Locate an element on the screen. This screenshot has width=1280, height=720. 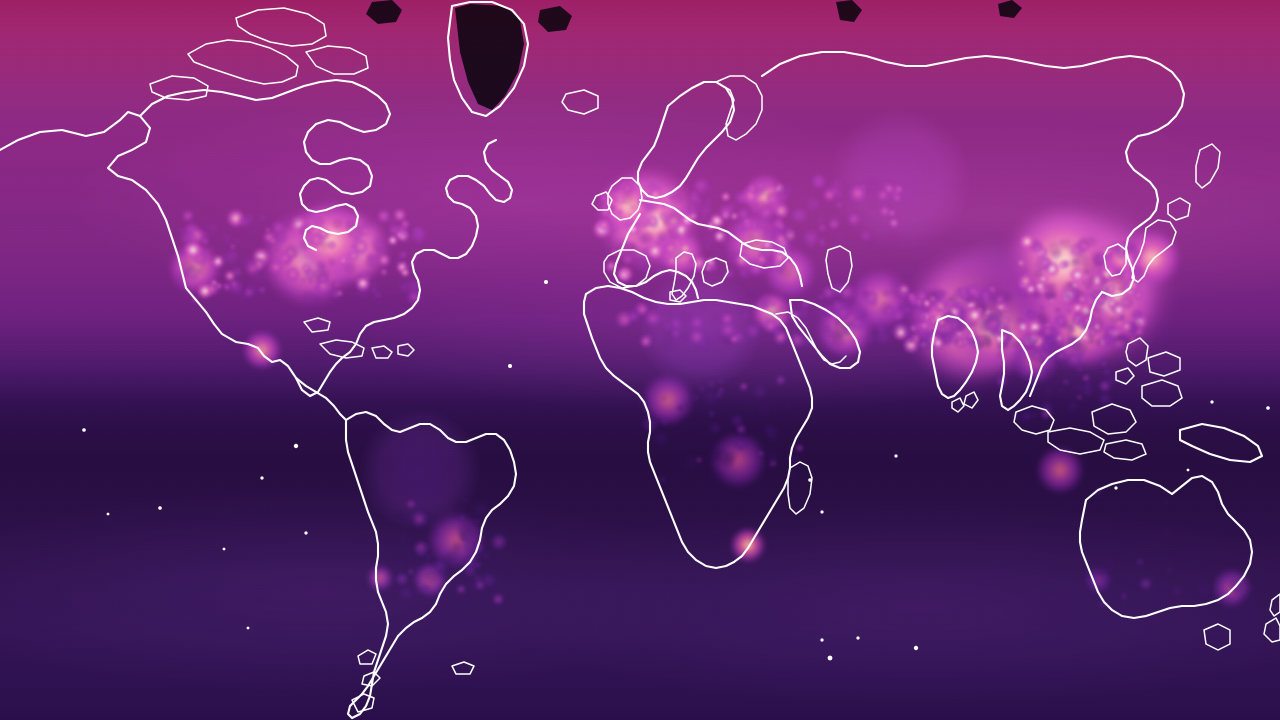
africa-outline is located at coordinates (722, 427).